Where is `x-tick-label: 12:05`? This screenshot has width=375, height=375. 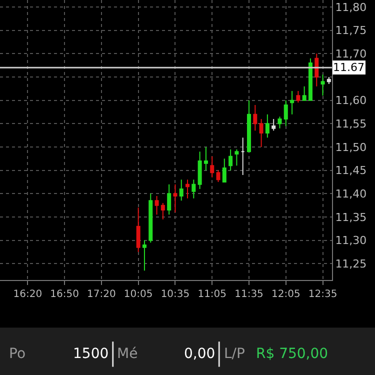 x-tick-label: 12:05 is located at coordinates (285, 294).